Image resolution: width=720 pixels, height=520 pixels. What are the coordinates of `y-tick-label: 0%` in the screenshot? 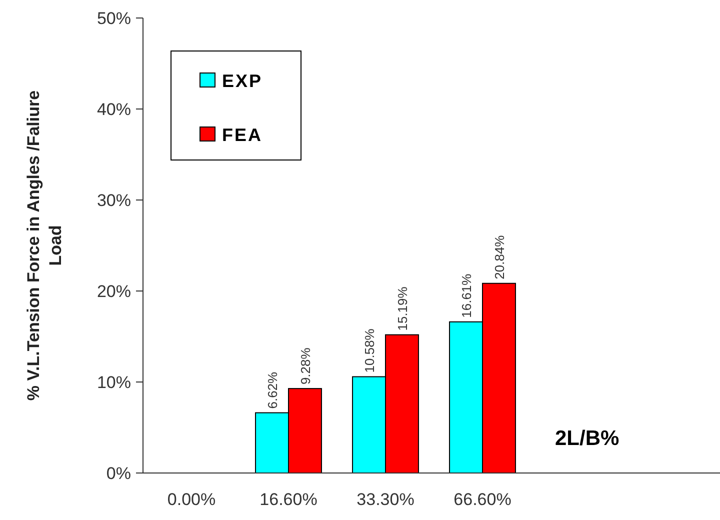 It's located at (118, 473).